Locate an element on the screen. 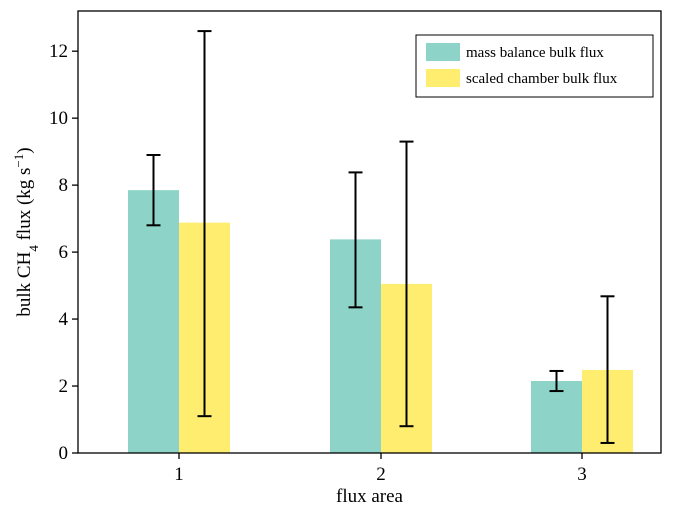  y-axis: 0 2 4 6 8 10 12 is located at coordinates (63, 252).